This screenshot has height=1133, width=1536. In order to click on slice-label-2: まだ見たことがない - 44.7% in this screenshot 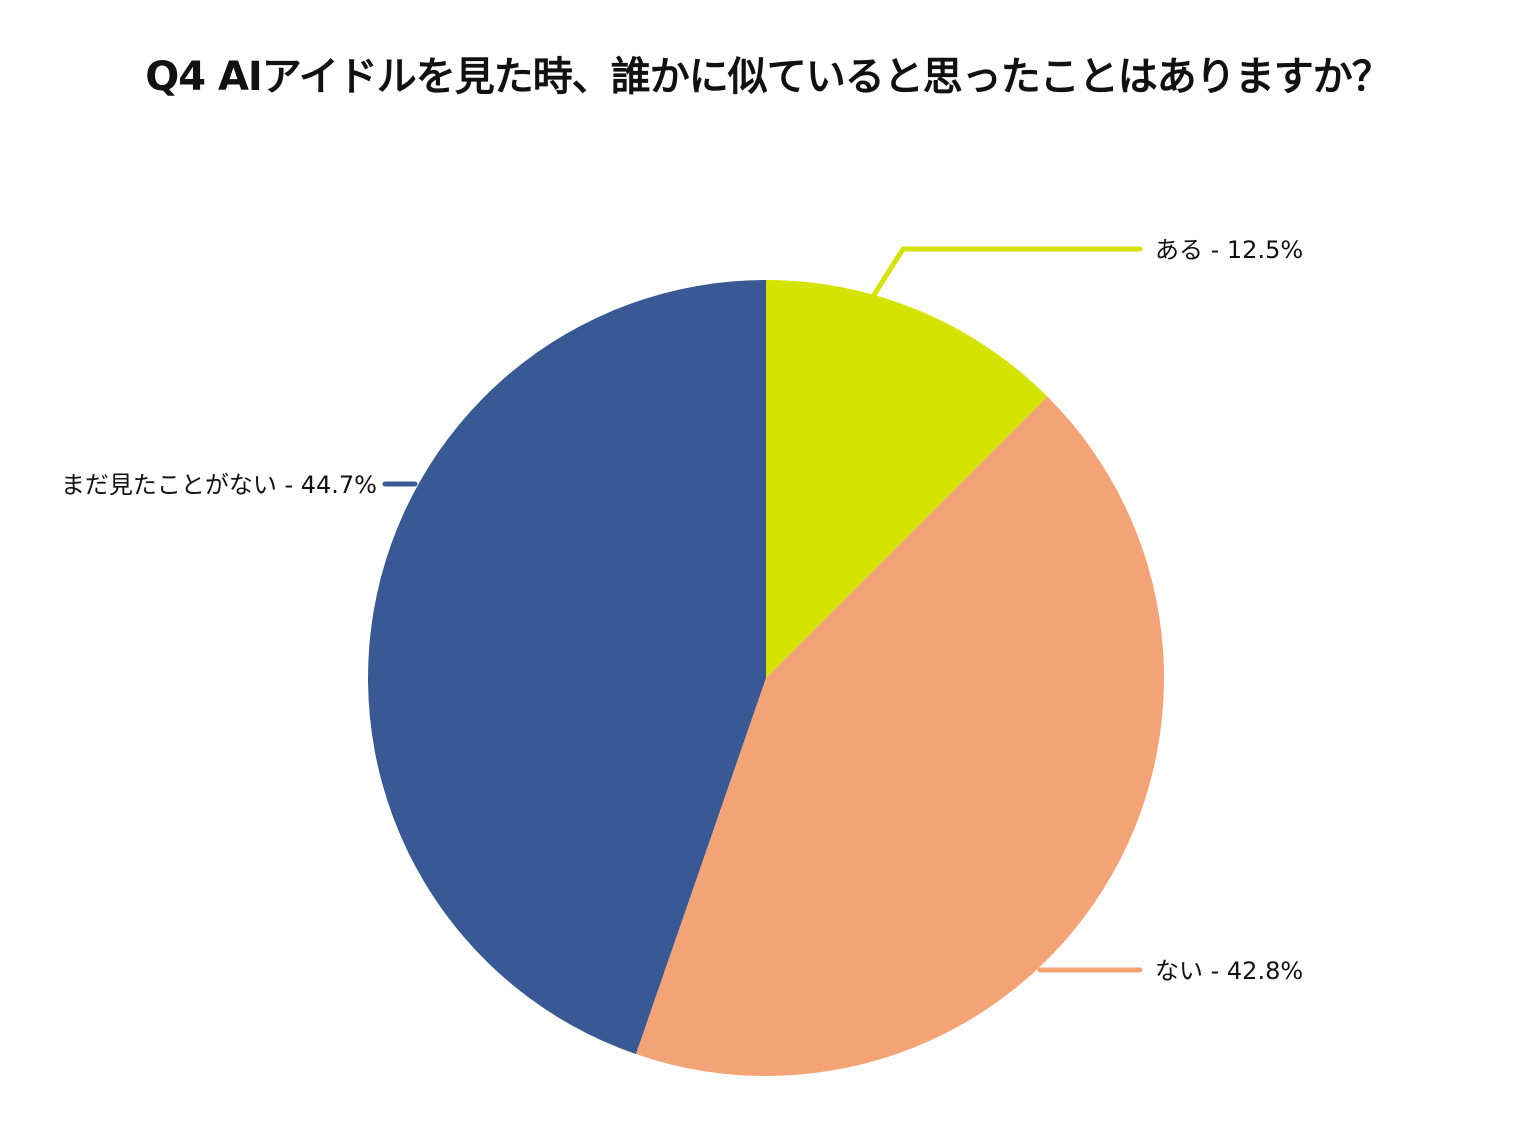, I will do `click(219, 485)`.